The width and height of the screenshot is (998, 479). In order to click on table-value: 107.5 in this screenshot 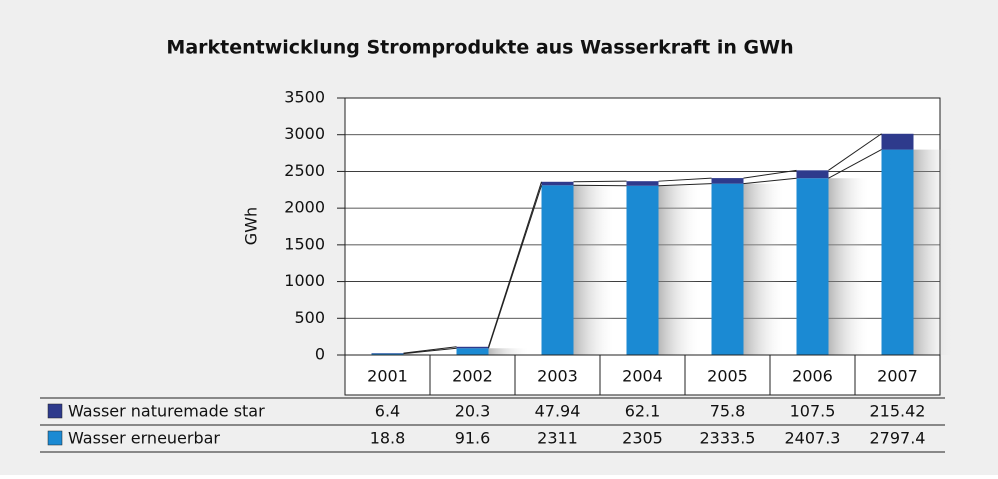, I will do `click(813, 411)`.